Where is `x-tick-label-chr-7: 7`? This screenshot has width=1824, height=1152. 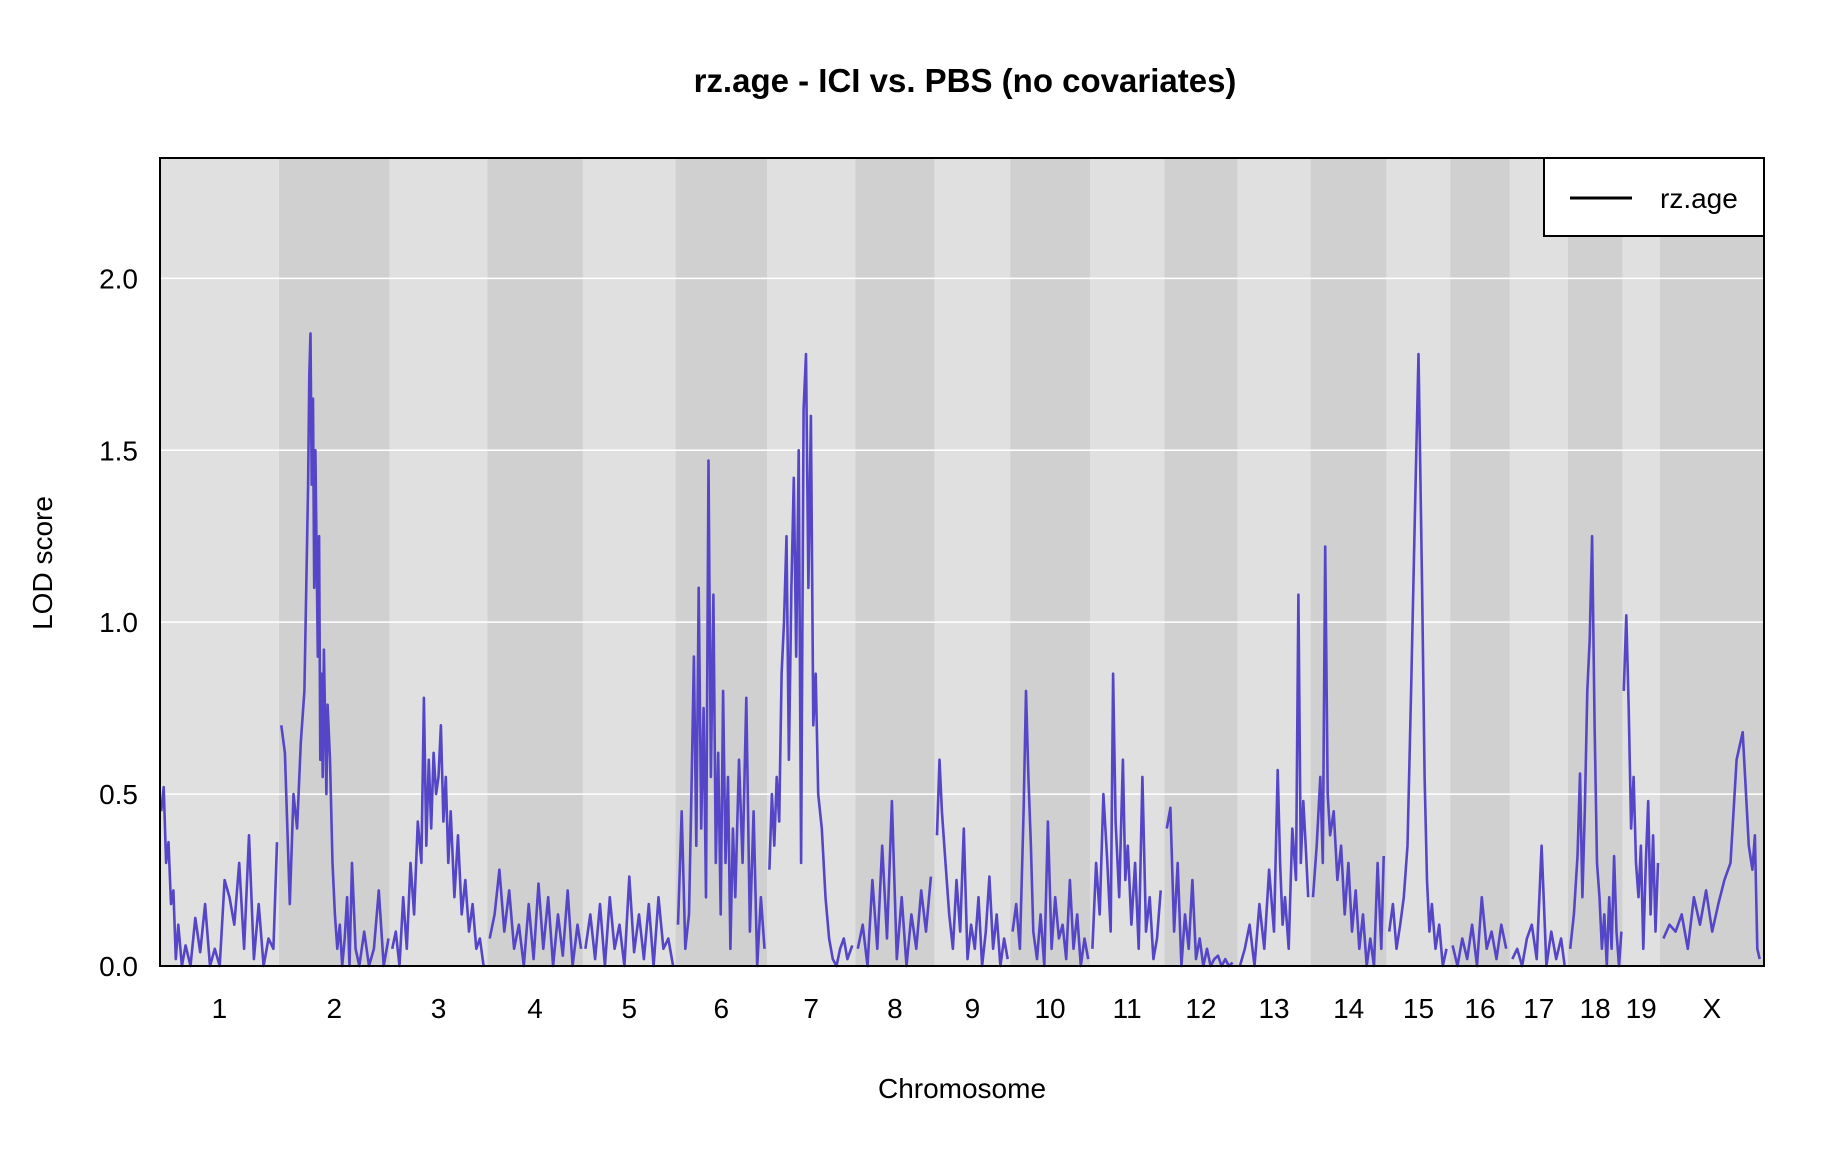
x-tick-label-chr-7: 7 is located at coordinates (811, 1008).